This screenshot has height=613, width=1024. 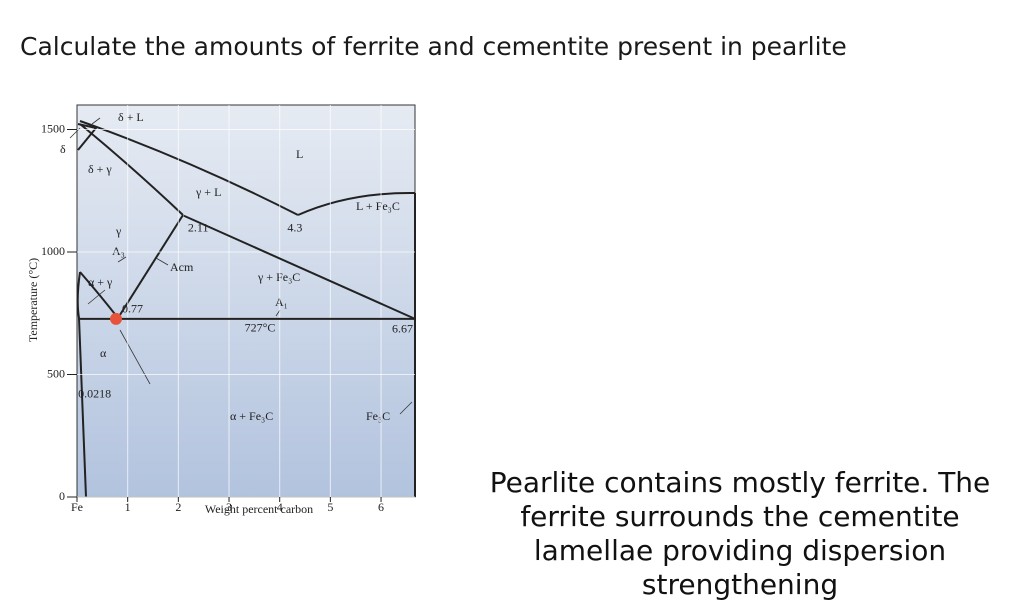 What do you see at coordinates (62, 496) in the screenshot?
I see `y-tick-label: 0` at bounding box center [62, 496].